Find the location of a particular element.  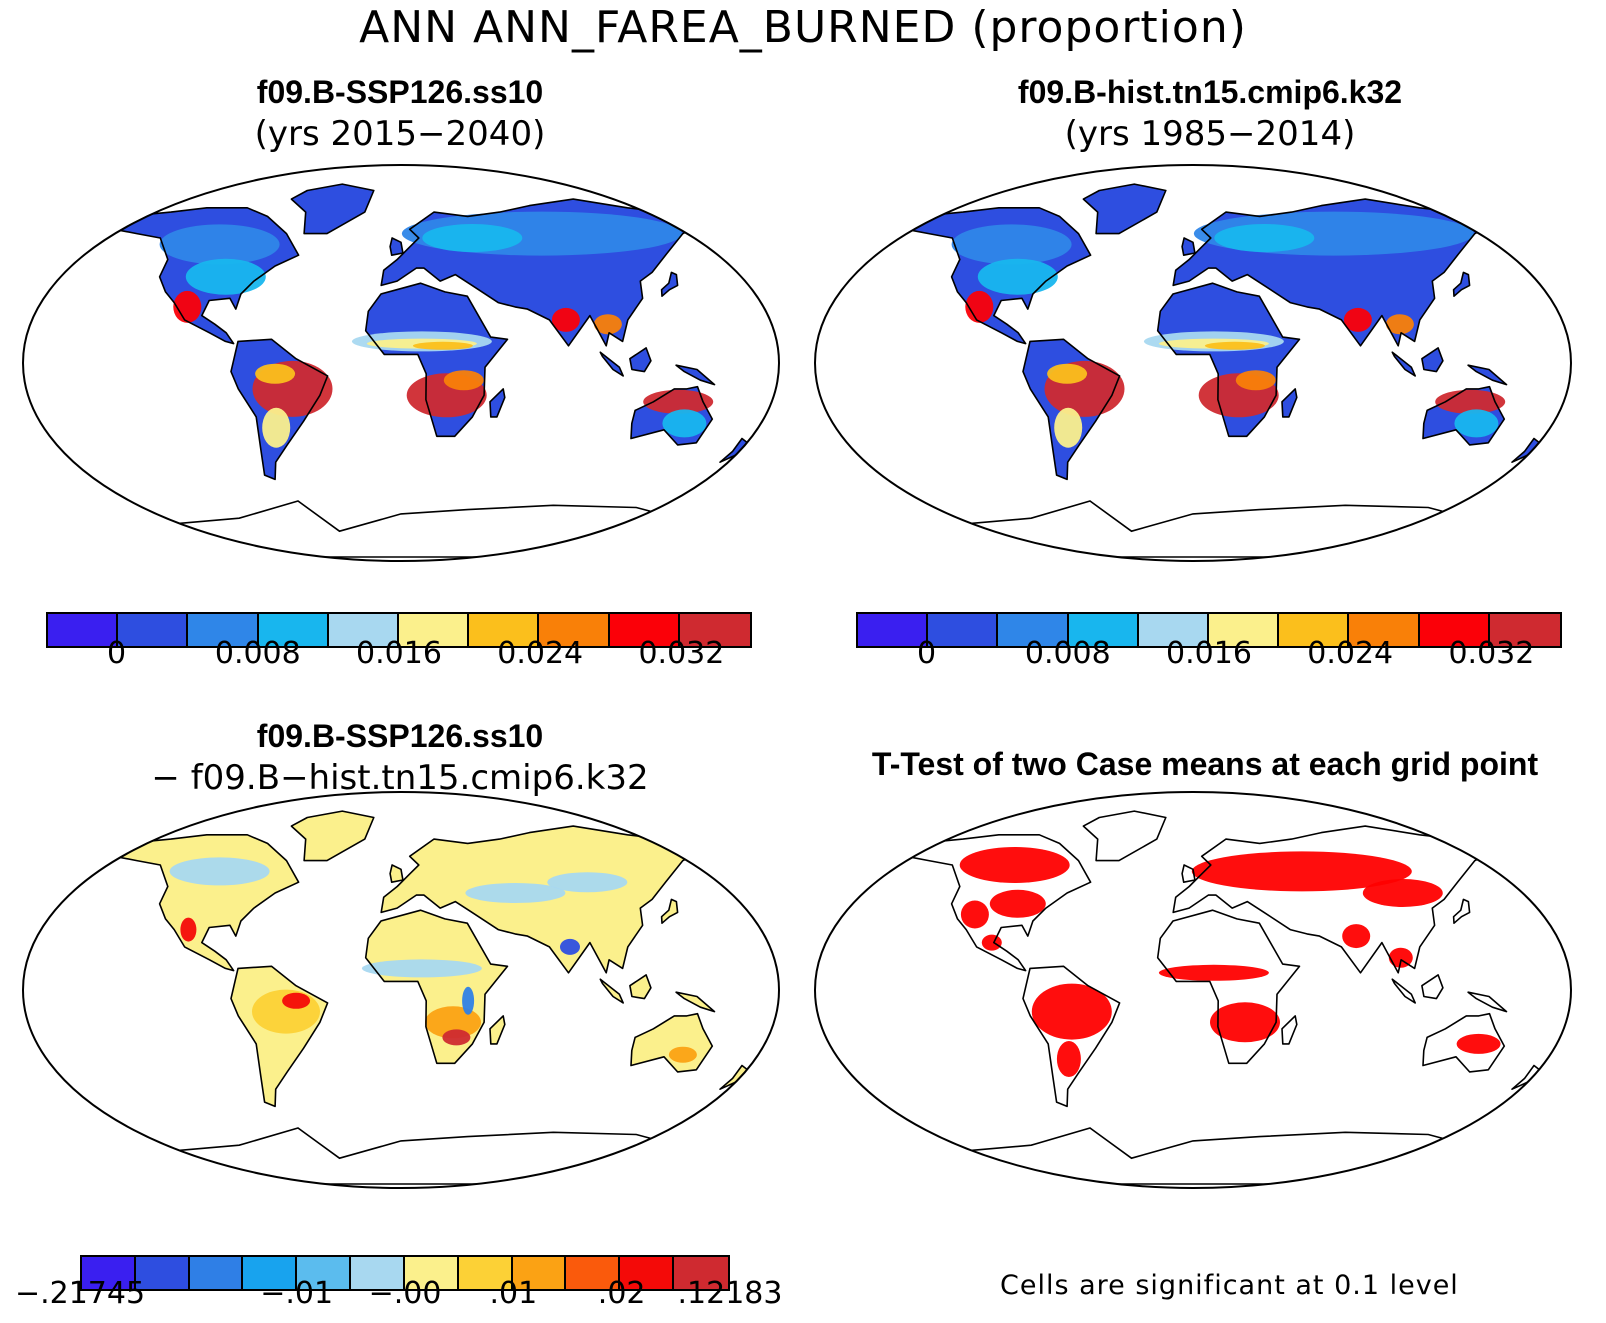

case-tick-label: 0.016 is located at coordinates (399, 653).